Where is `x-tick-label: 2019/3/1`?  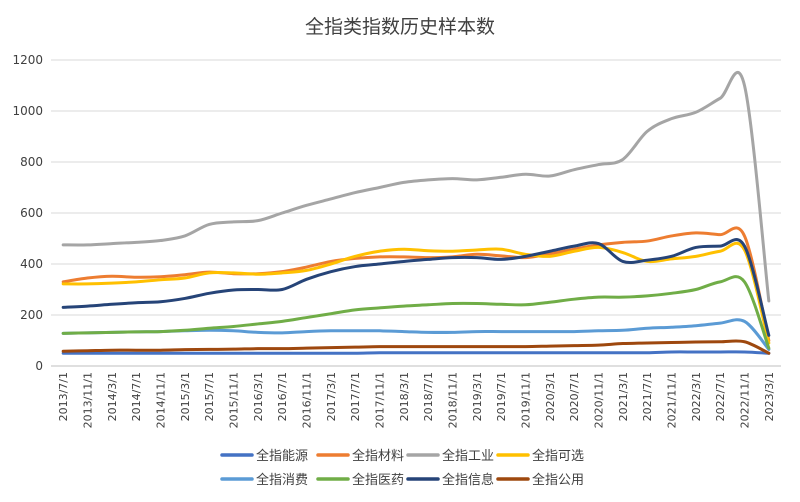
x-tick-label: 2019/3/1 is located at coordinates (477, 396).